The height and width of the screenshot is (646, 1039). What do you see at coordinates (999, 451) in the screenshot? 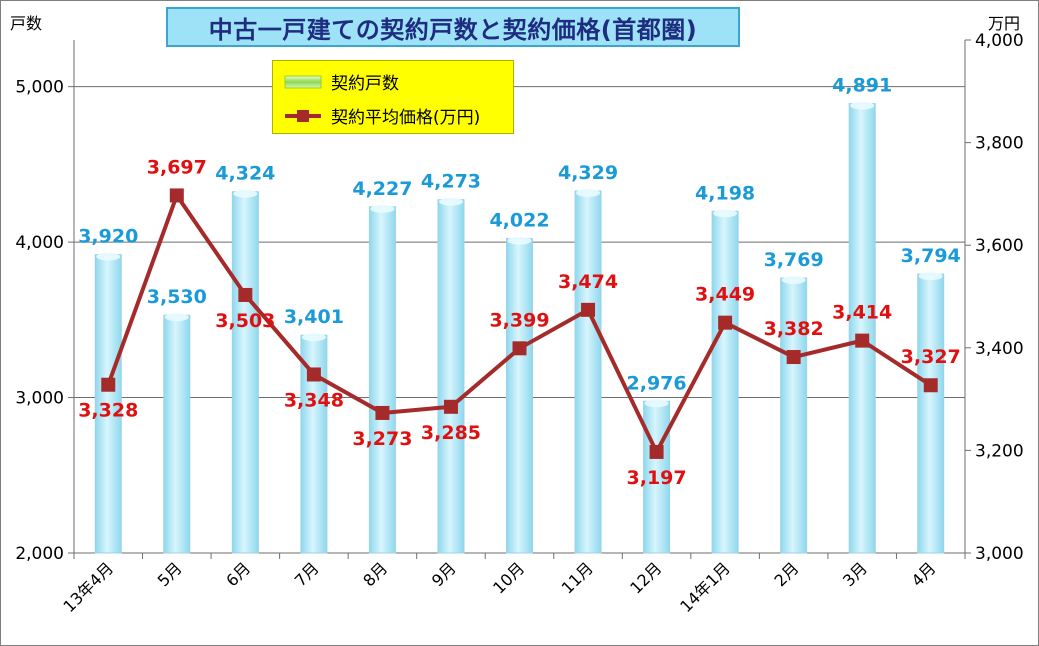
I see `right-axis-tick-label: 3,200` at bounding box center [999, 451].